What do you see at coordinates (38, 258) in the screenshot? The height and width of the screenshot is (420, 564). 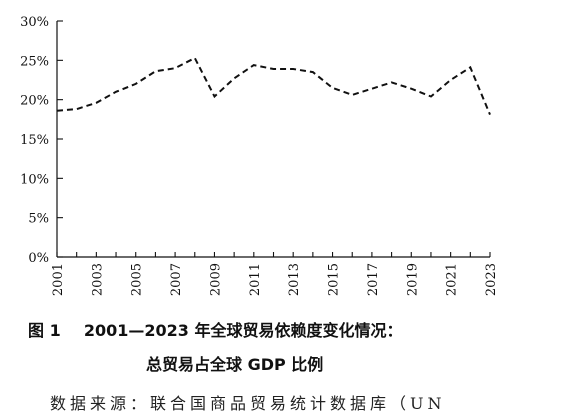 I see `y-tick-label: 0%` at bounding box center [38, 258].